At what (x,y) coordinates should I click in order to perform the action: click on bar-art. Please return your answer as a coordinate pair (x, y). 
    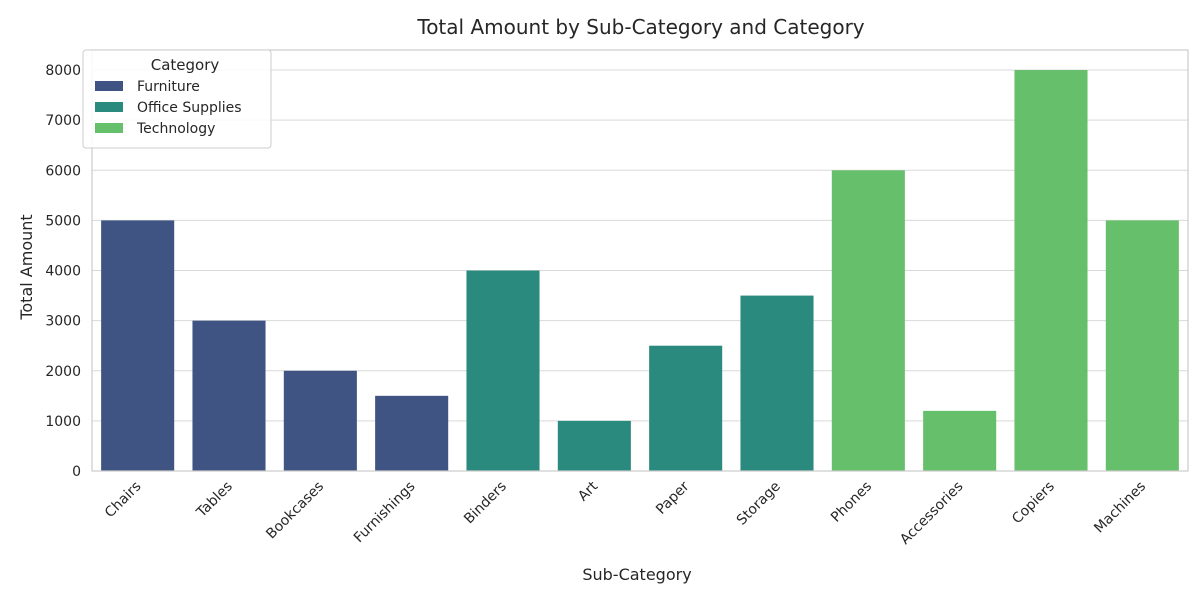
    Looking at the image, I should click on (594, 445).